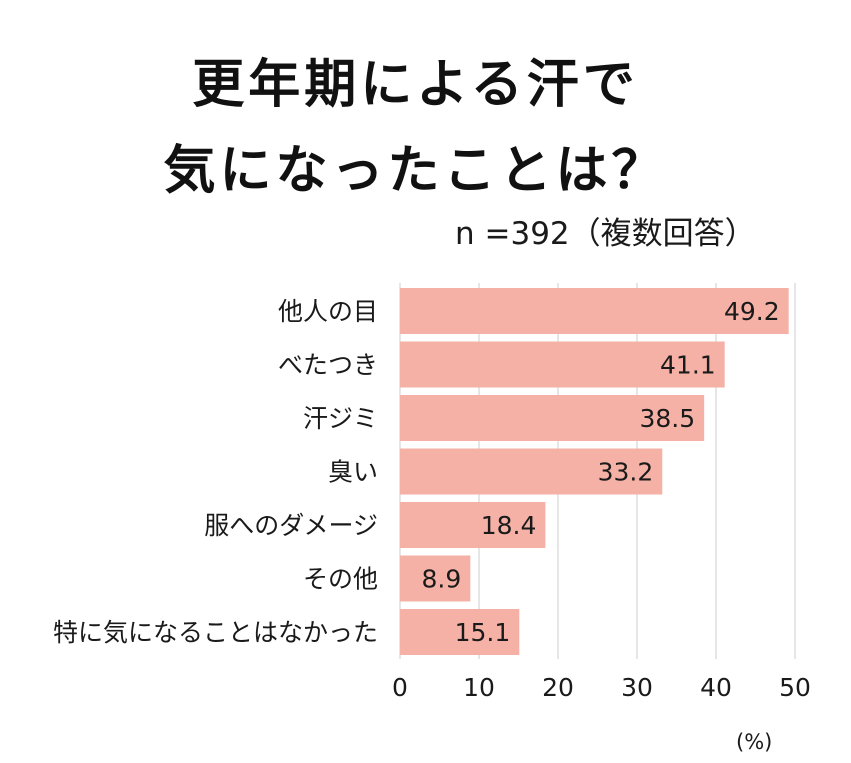 Image resolution: width=851 pixels, height=763 pixels. Describe the element at coordinates (400, 687) in the screenshot. I see `x-tick-label: 0` at that location.